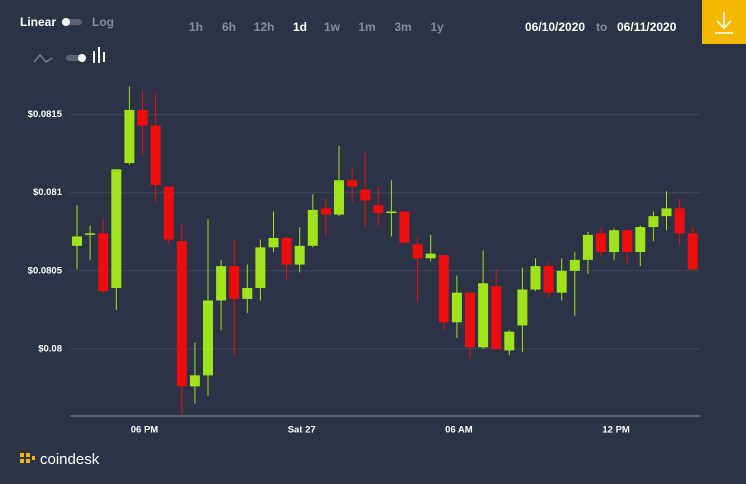  What do you see at coordinates (43, 58) in the screenshot?
I see `line-icon` at bounding box center [43, 58].